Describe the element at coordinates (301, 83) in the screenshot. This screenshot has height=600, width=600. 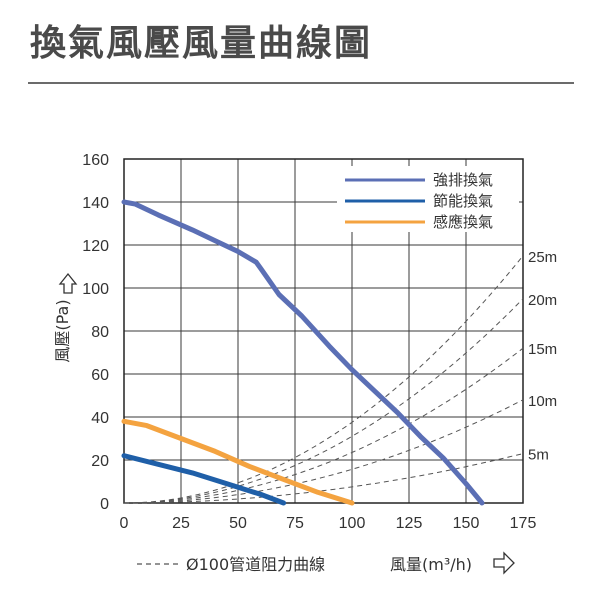
I see `title-divider` at that location.